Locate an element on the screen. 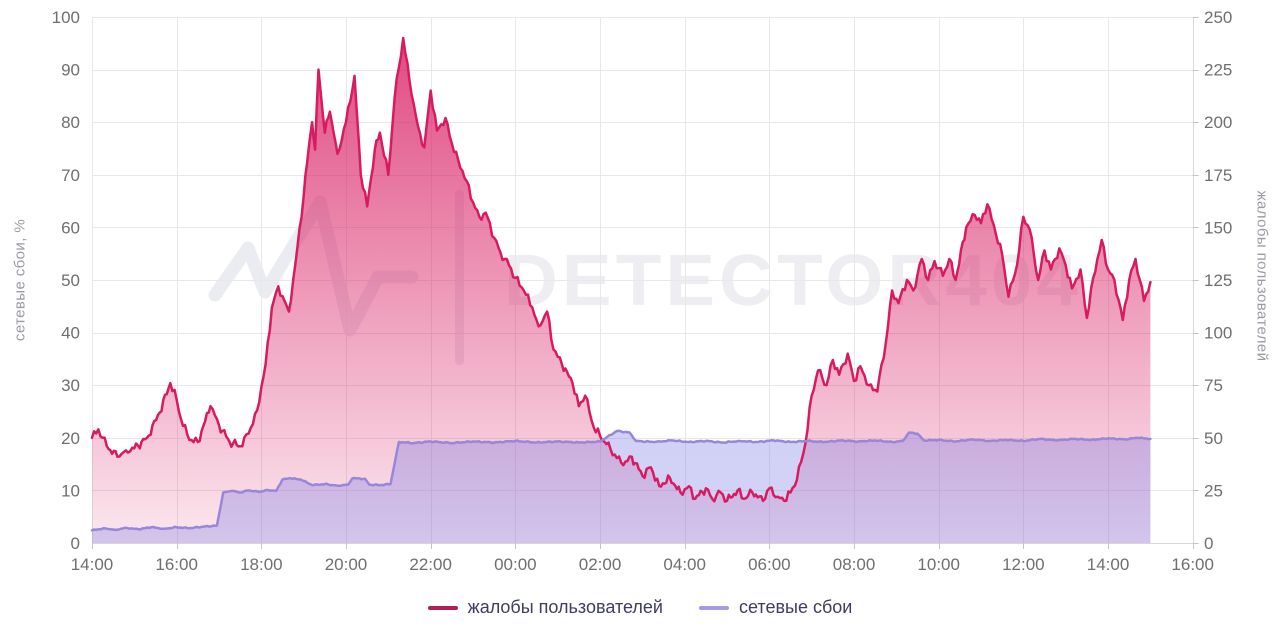 The width and height of the screenshot is (1280, 639). x-axis-tick-label: 18:00 is located at coordinates (261, 564).